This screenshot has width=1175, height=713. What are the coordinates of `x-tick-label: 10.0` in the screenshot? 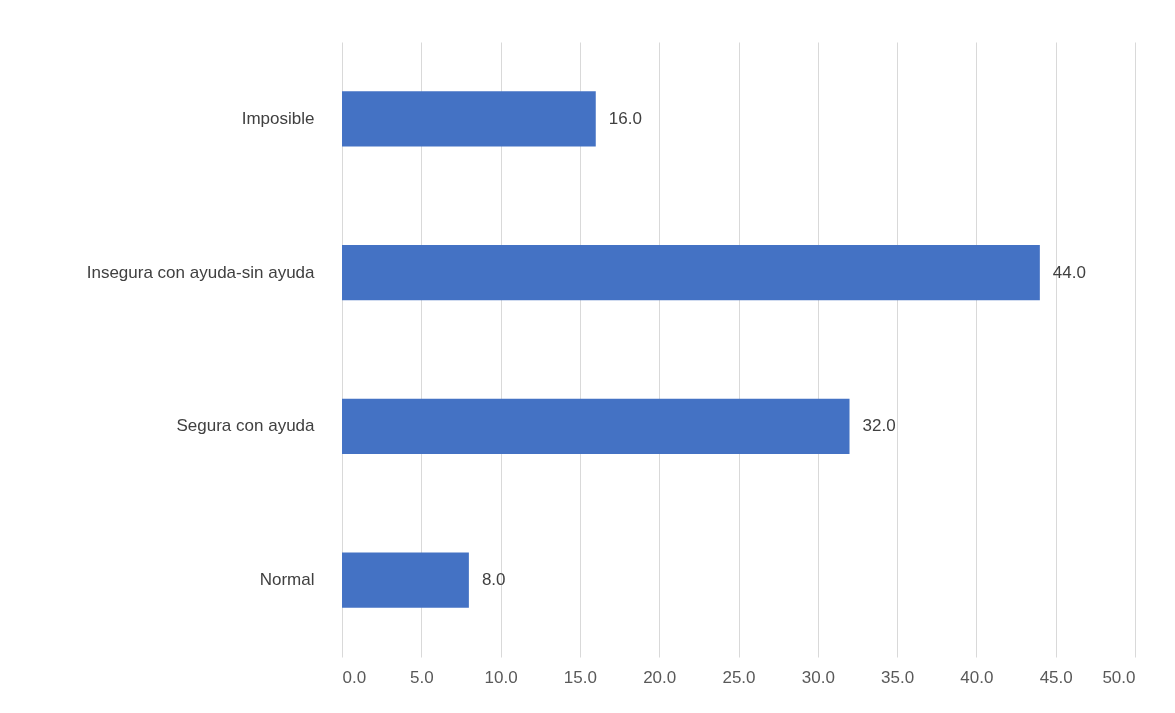 It's located at (501, 677).